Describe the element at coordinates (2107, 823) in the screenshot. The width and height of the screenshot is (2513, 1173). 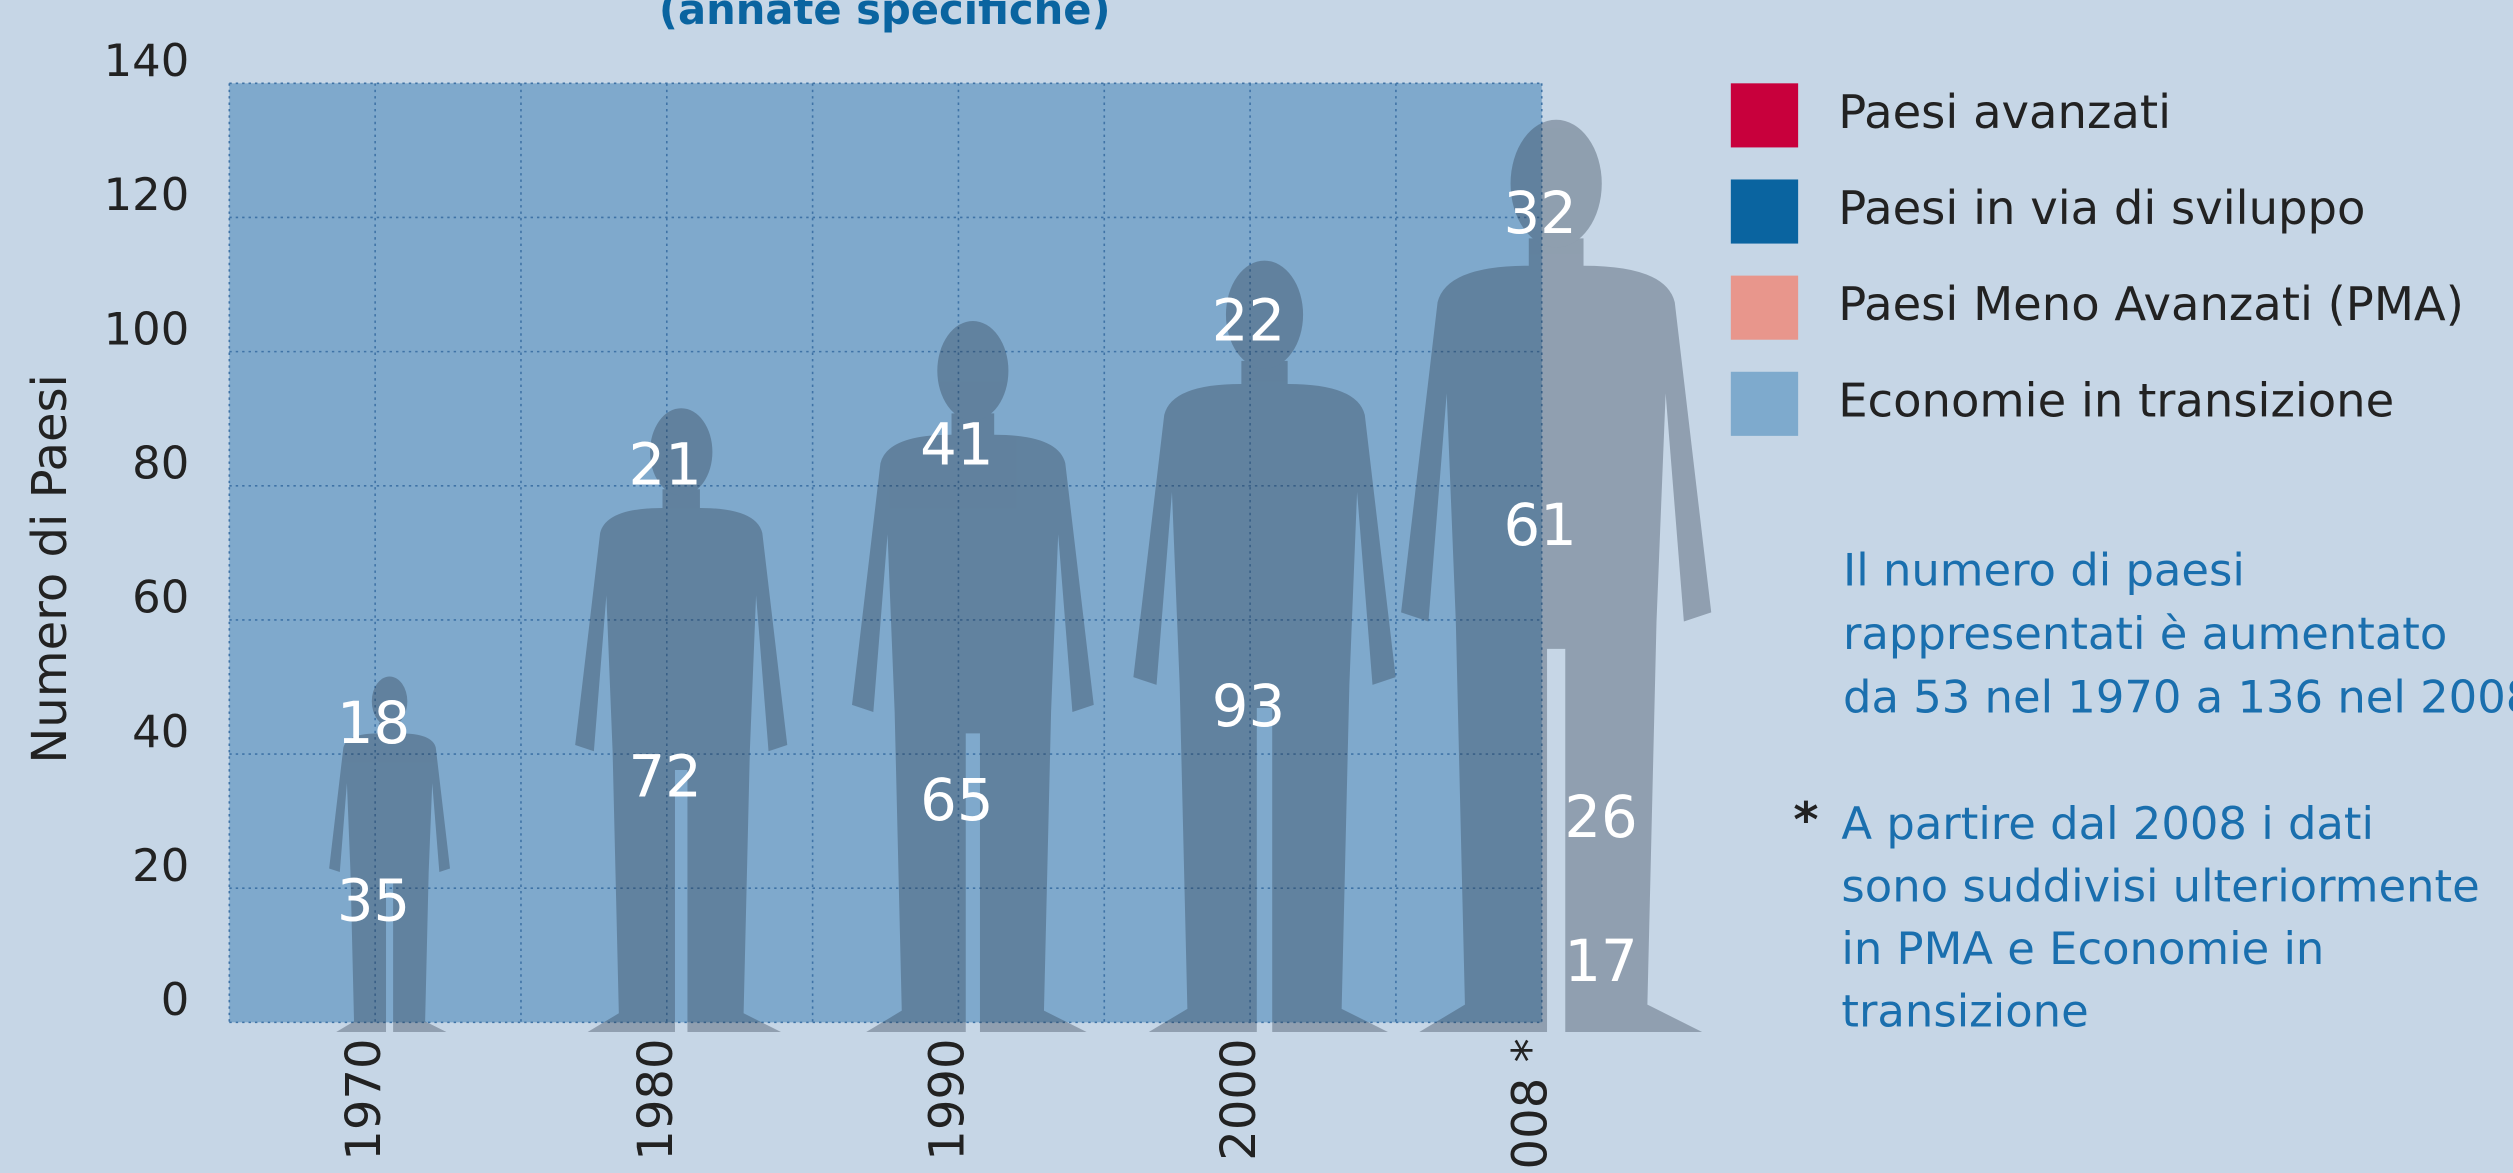
I see `footnote-line: A partire dal 2008 i dati` at that location.